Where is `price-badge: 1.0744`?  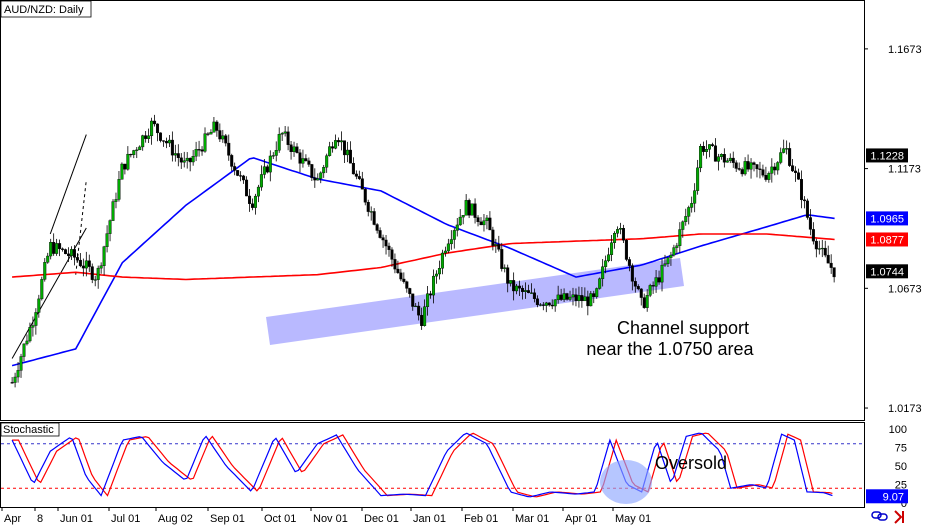
price-badge: 1.0744 is located at coordinates (887, 271).